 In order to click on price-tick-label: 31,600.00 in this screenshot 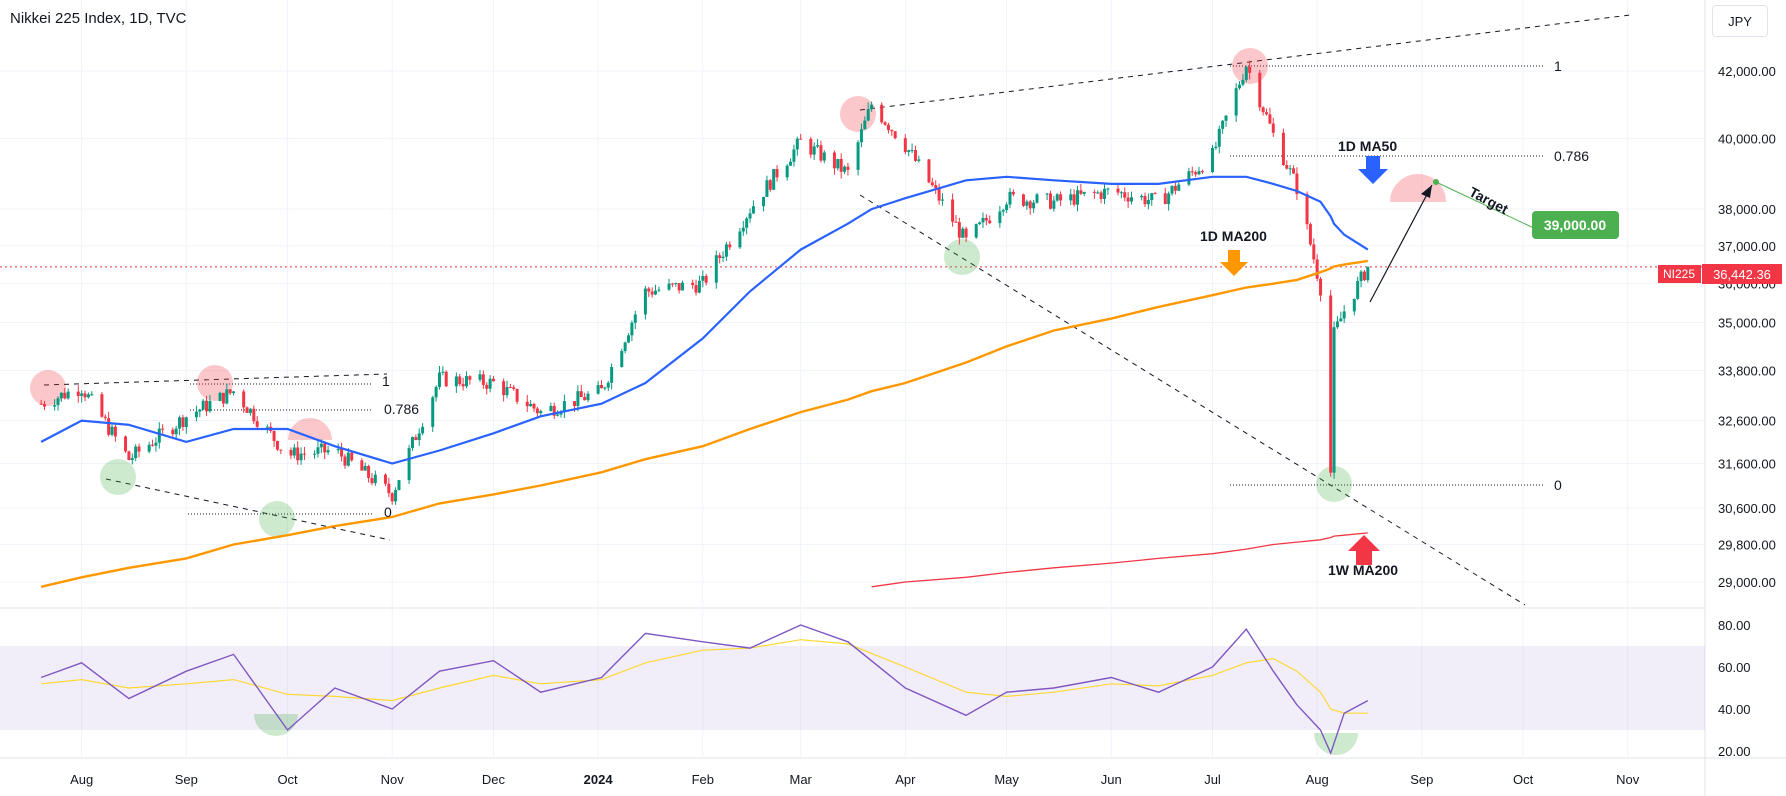, I will do `click(1747, 464)`.